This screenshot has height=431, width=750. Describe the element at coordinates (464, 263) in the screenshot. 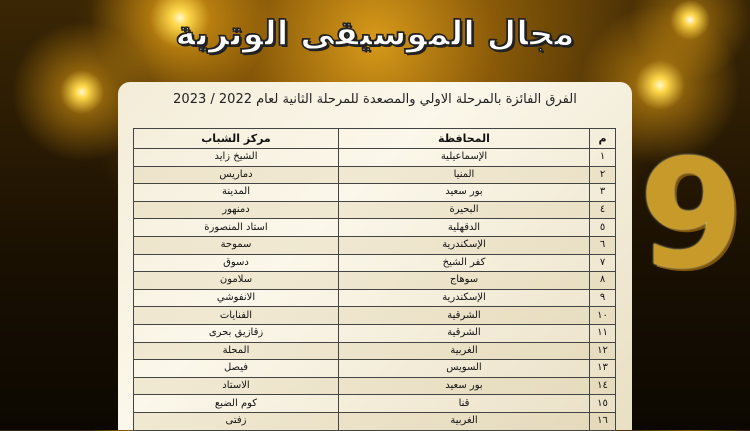

I see `cell-governorate: كفر الشيخ` at that location.